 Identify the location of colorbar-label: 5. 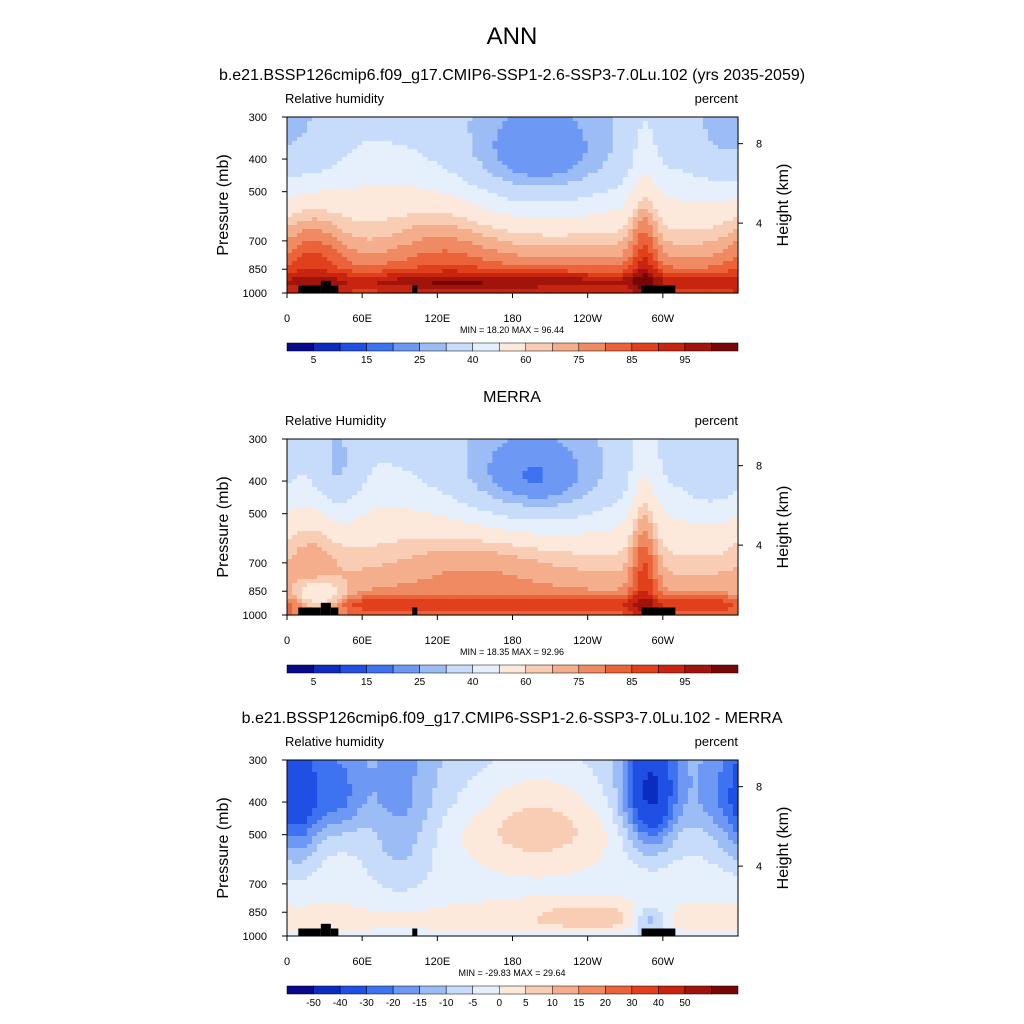
(314, 360).